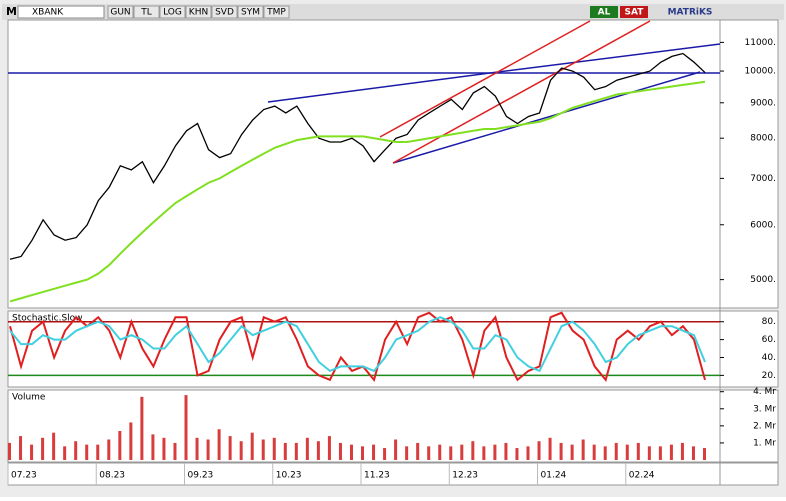 Image resolution: width=786 pixels, height=501 pixels. I want to click on y-tick-label: 10000., so click(761, 72).